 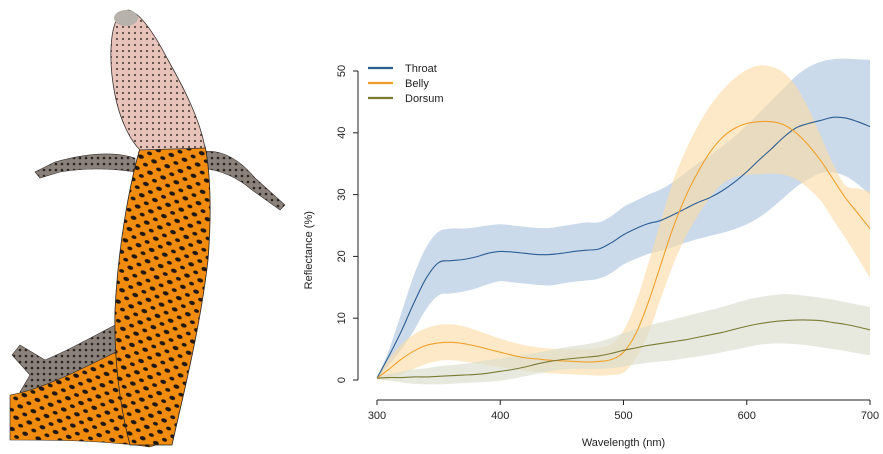 I want to click on y-tick-label: 10, so click(x=342, y=318).